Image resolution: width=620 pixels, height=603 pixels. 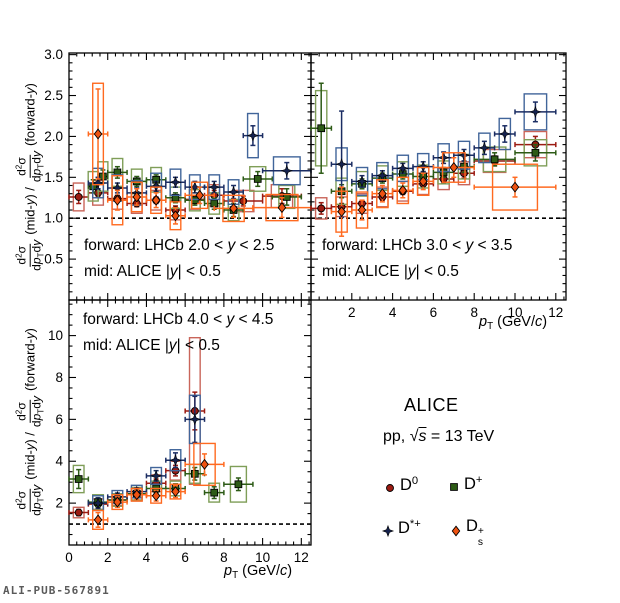 I want to click on axis-tick-labels-top-left: 0.5 1.0 1.5 2.0 2.5 3.0, so click(x=53, y=156).